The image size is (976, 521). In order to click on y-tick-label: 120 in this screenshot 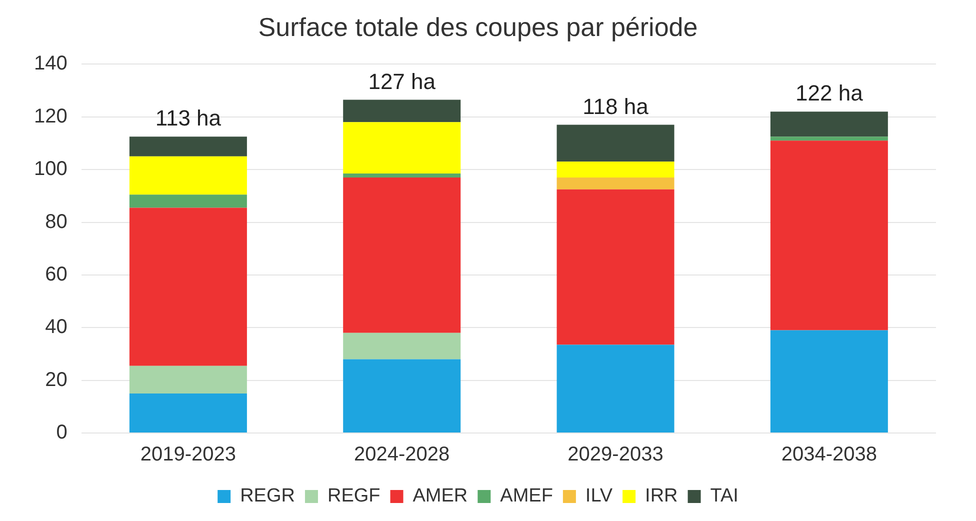, I will do `click(51, 116)`.